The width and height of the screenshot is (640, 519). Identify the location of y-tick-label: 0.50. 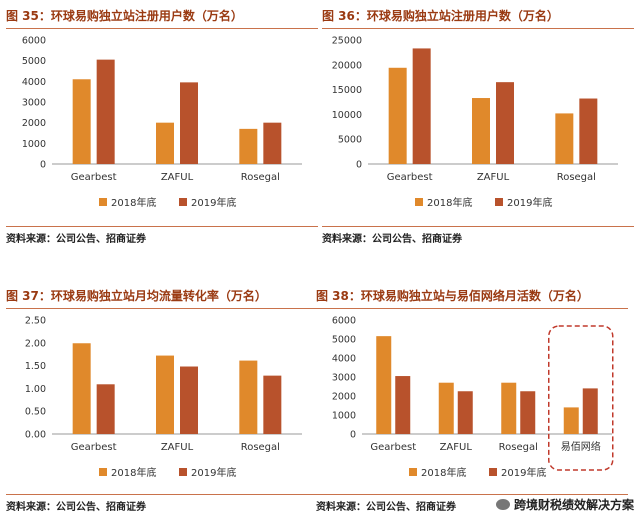
(35, 412).